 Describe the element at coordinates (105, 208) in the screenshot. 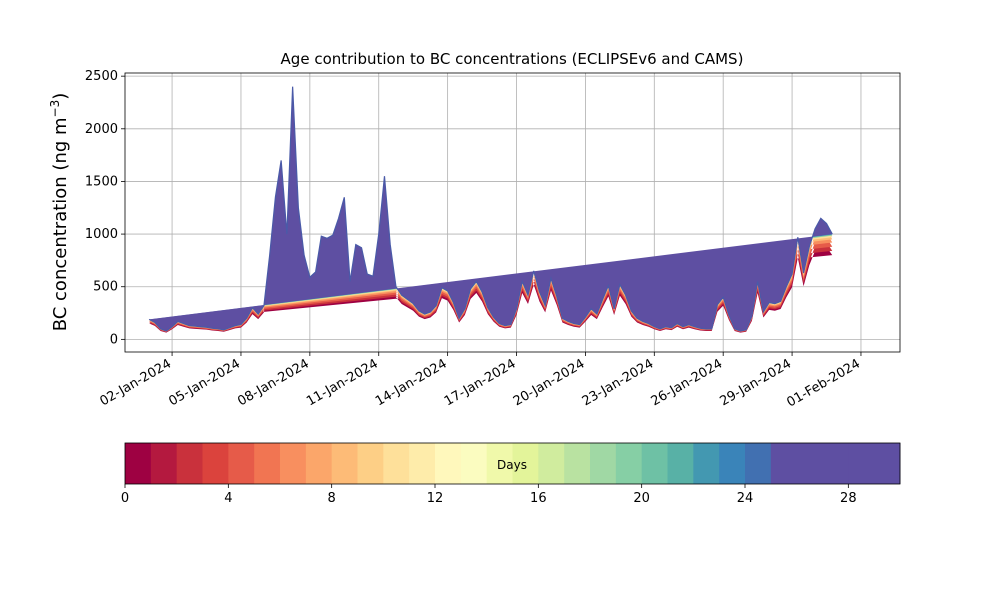

I see `y-axis: 0 500 1000 1500 2000 2500` at that location.